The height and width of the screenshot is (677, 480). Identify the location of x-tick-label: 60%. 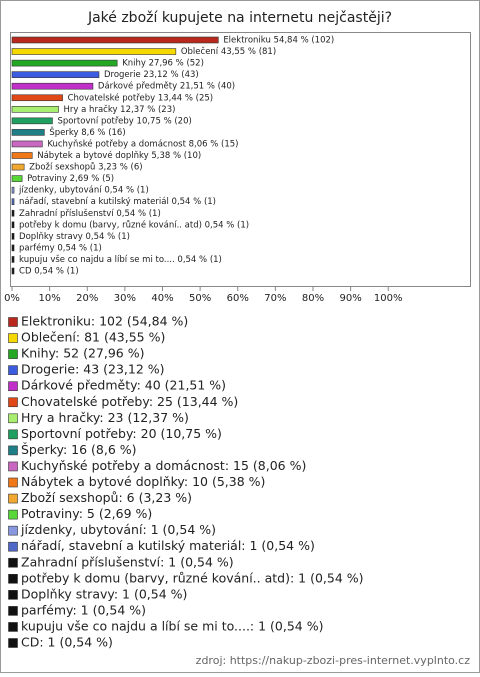
(238, 298).